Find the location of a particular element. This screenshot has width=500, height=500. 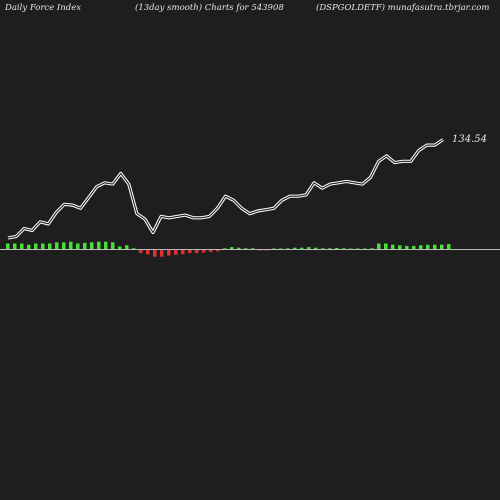

header-chart-title: (13day smooth) Charts for 543908 is located at coordinates (209, 8).